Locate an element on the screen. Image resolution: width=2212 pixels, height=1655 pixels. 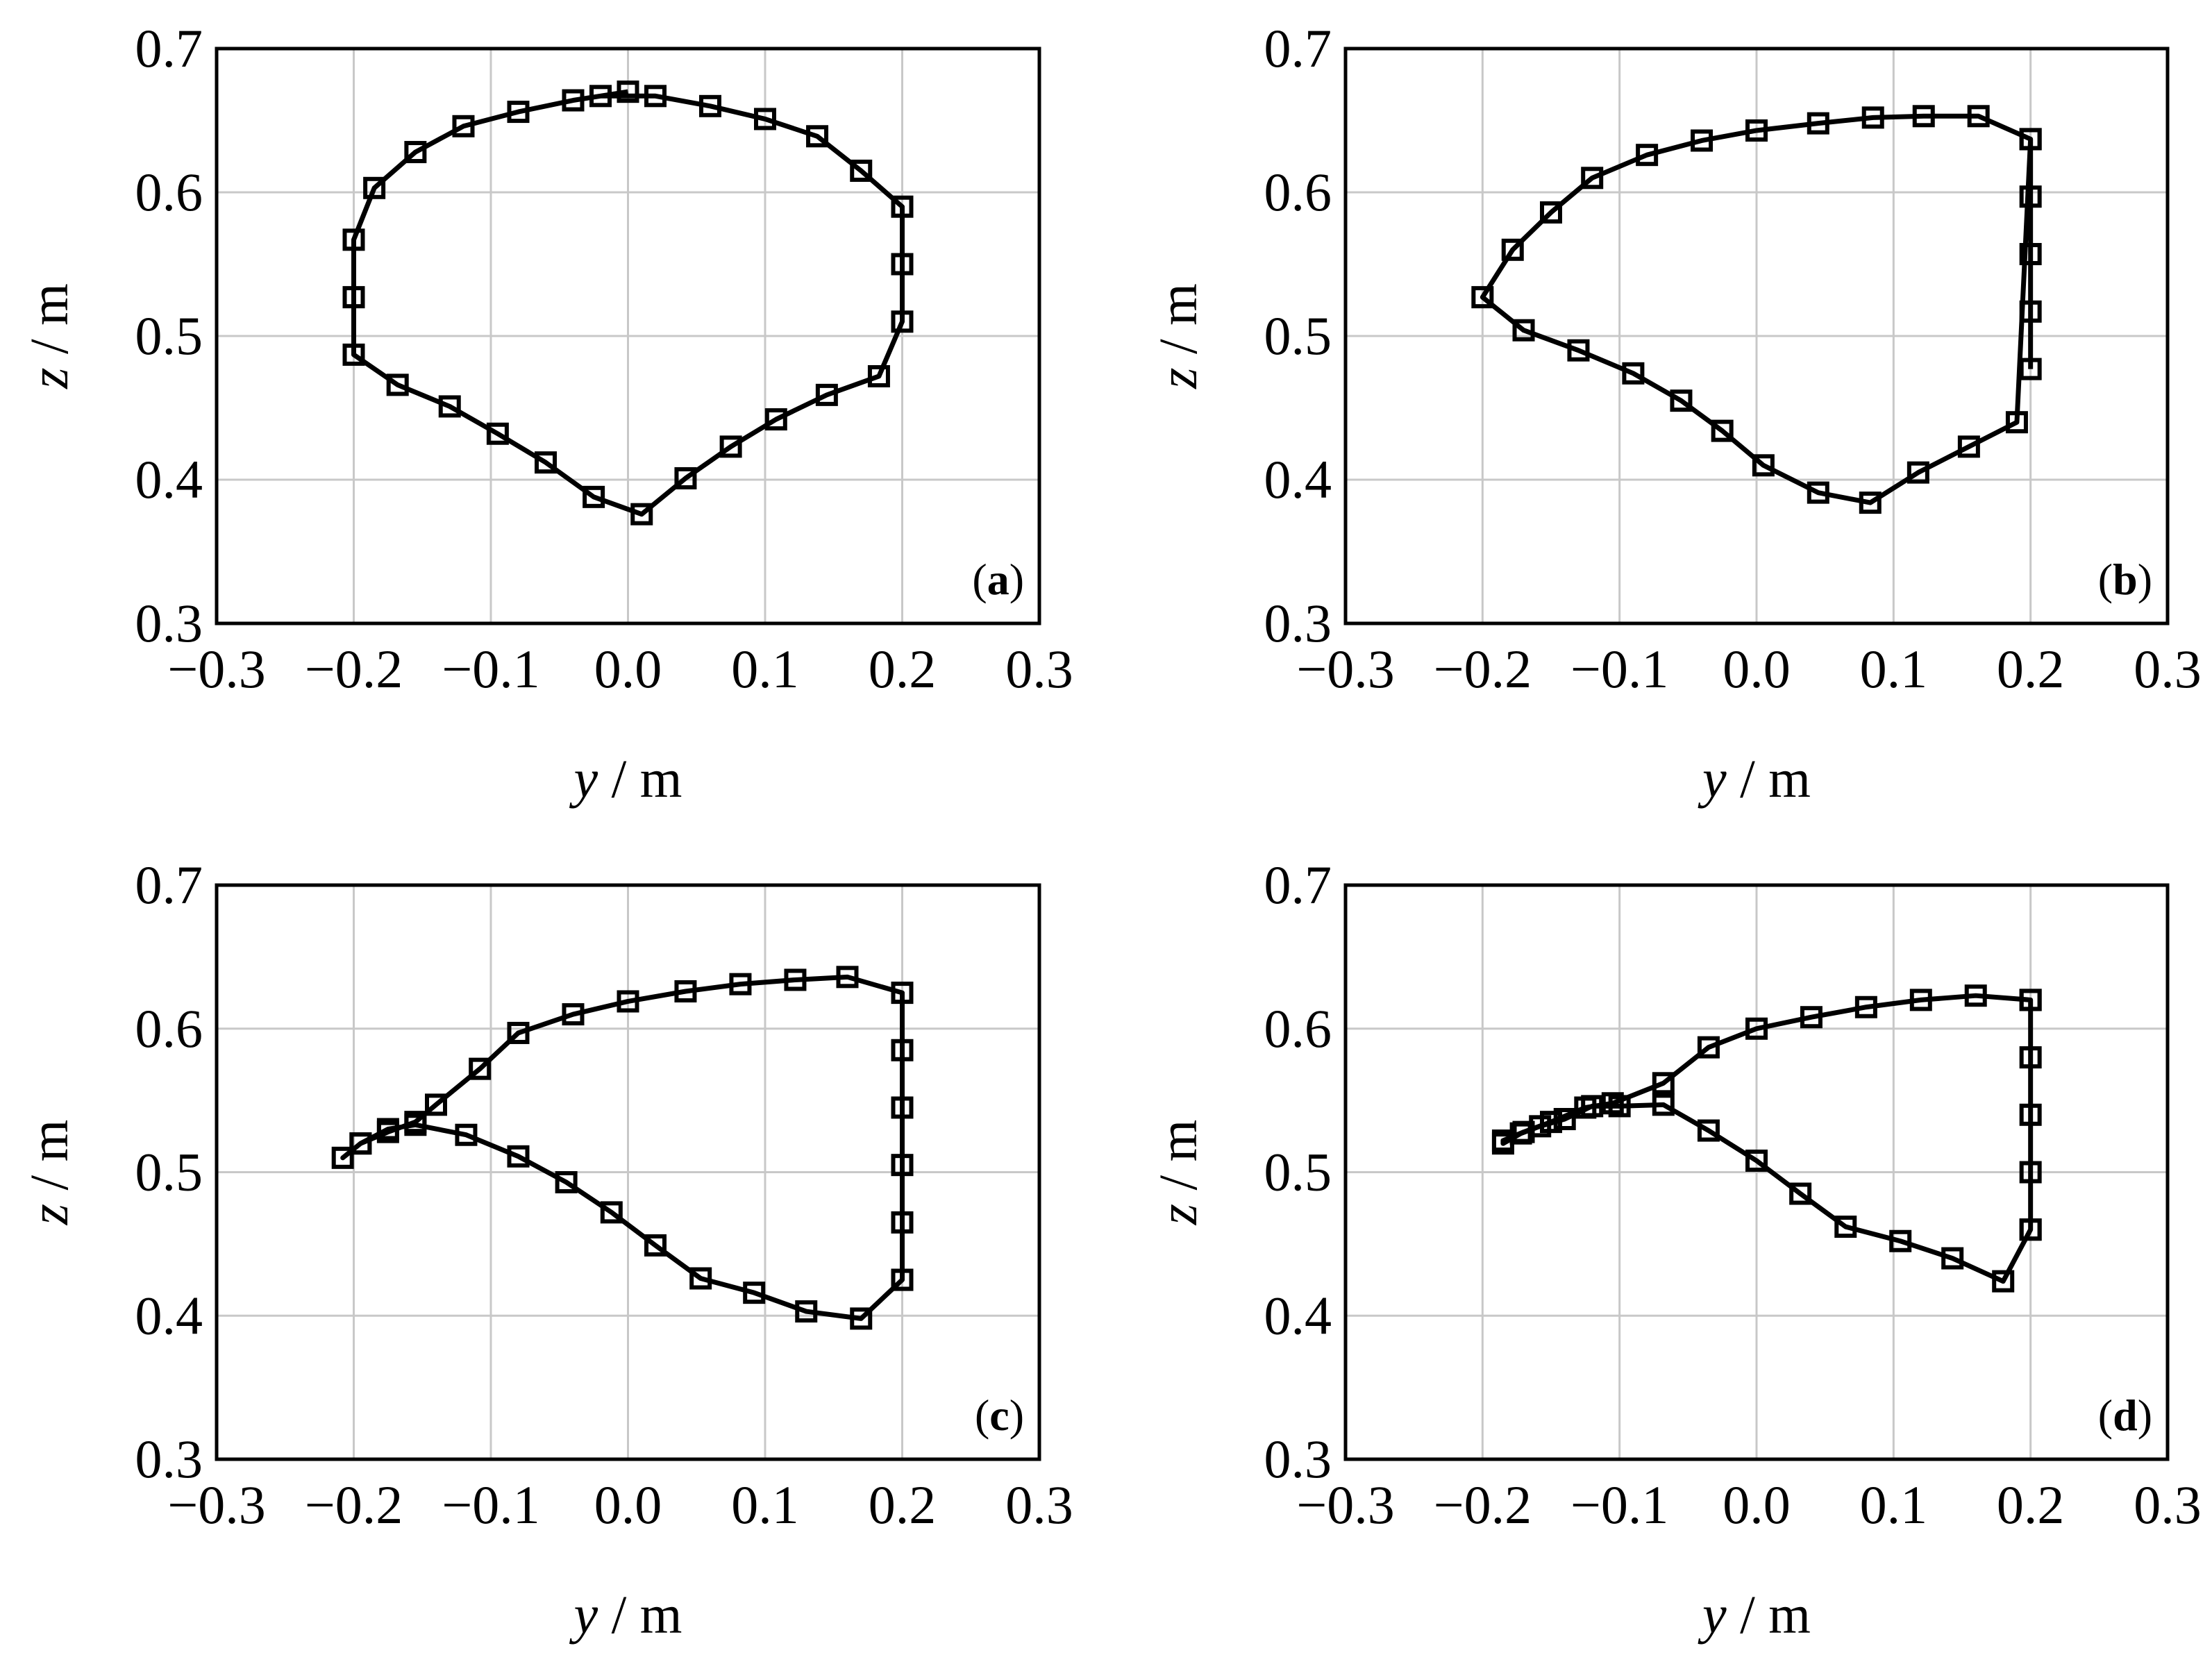
x-tick-label: 0.3 is located at coordinates (1039, 669).